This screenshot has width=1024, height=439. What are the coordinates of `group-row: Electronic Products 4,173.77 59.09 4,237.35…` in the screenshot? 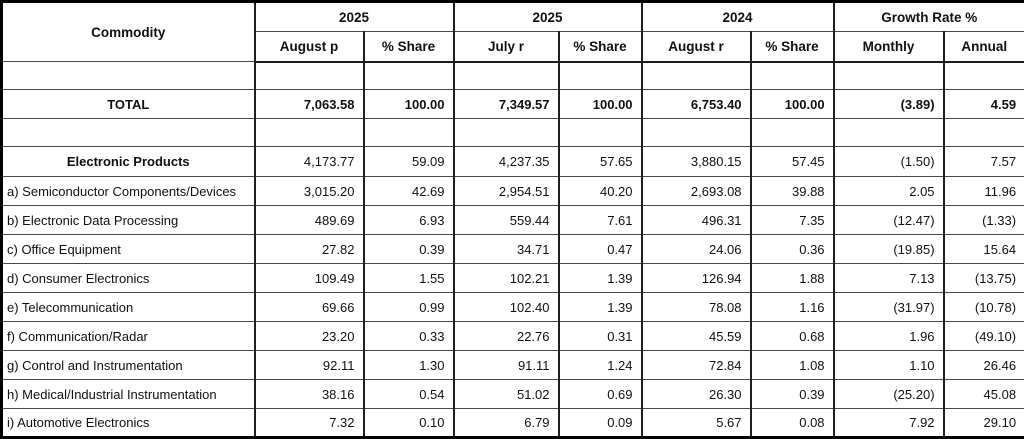 It's located at (512, 161).